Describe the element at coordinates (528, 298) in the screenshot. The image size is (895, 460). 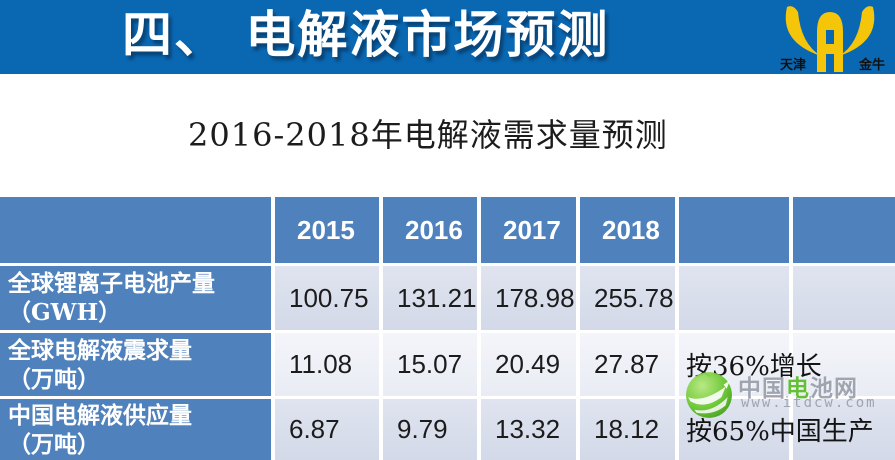
I see `table-cell: 178.98` at that location.